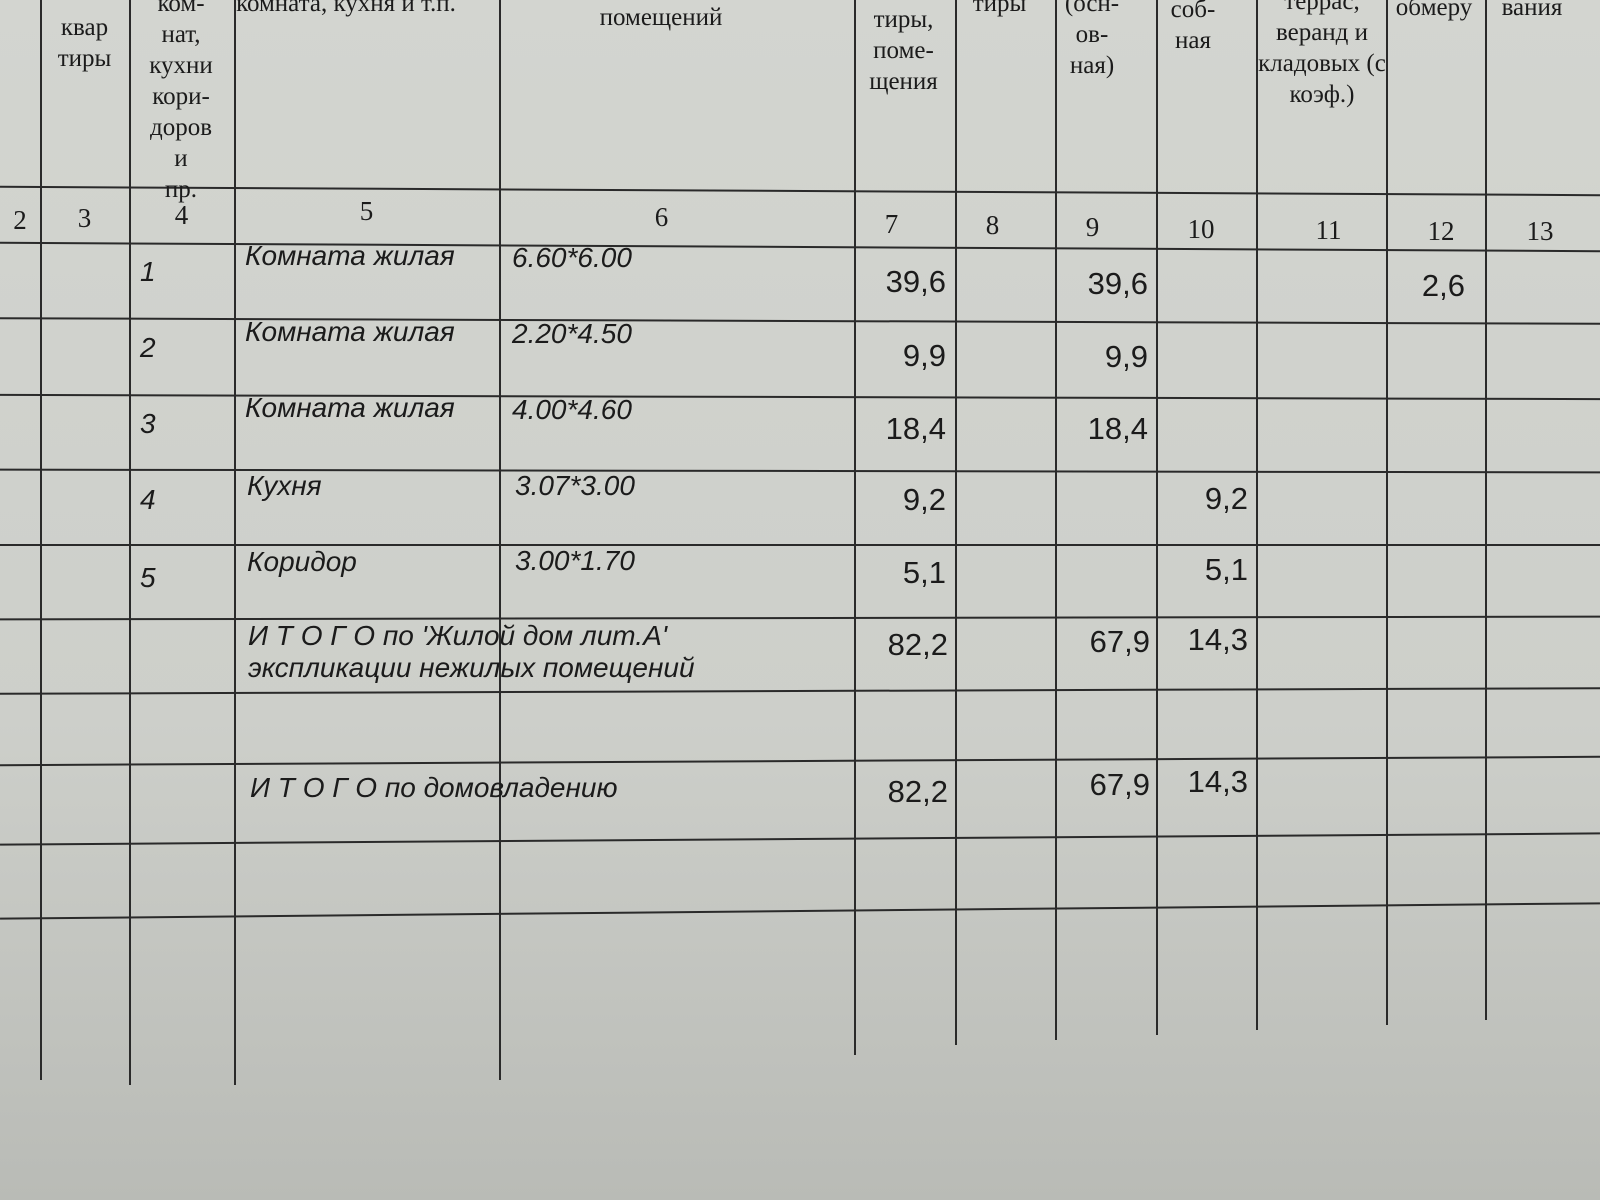 The width and height of the screenshot is (1600, 1200). What do you see at coordinates (903, 50) in the screenshot?
I see `header-c7: тиры, поме- щения` at bounding box center [903, 50].